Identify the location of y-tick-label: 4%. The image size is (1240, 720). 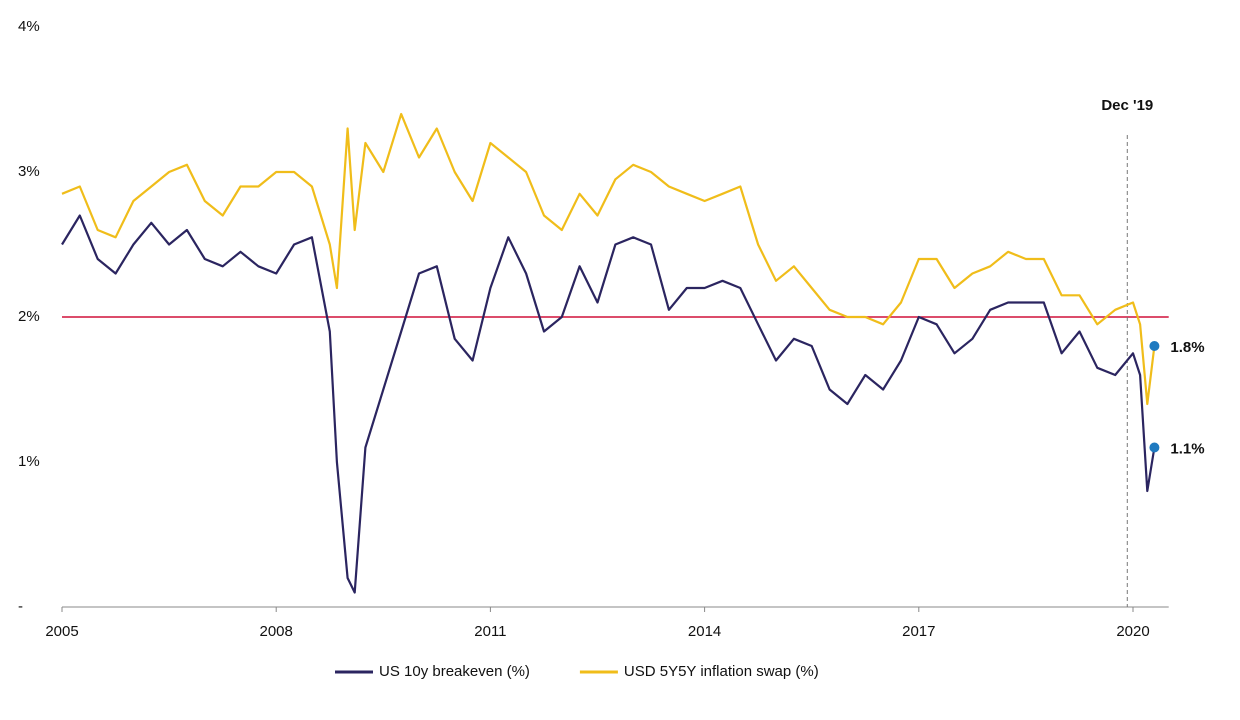
(29, 26).